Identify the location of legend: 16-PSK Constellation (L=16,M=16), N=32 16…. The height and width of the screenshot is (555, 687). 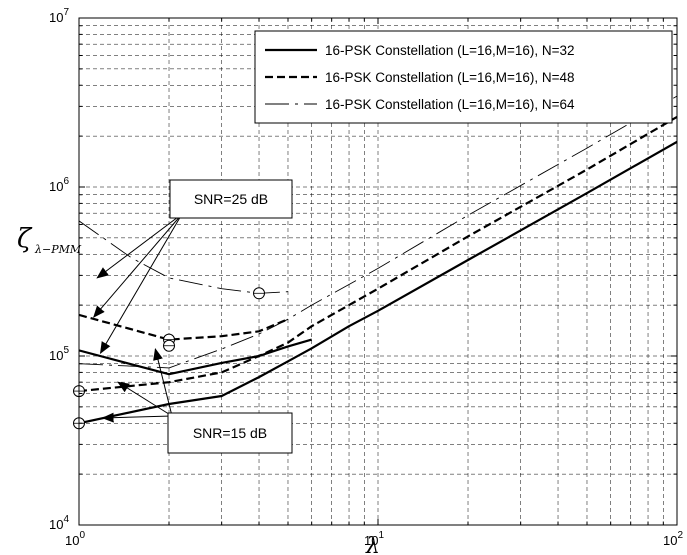
(463, 77).